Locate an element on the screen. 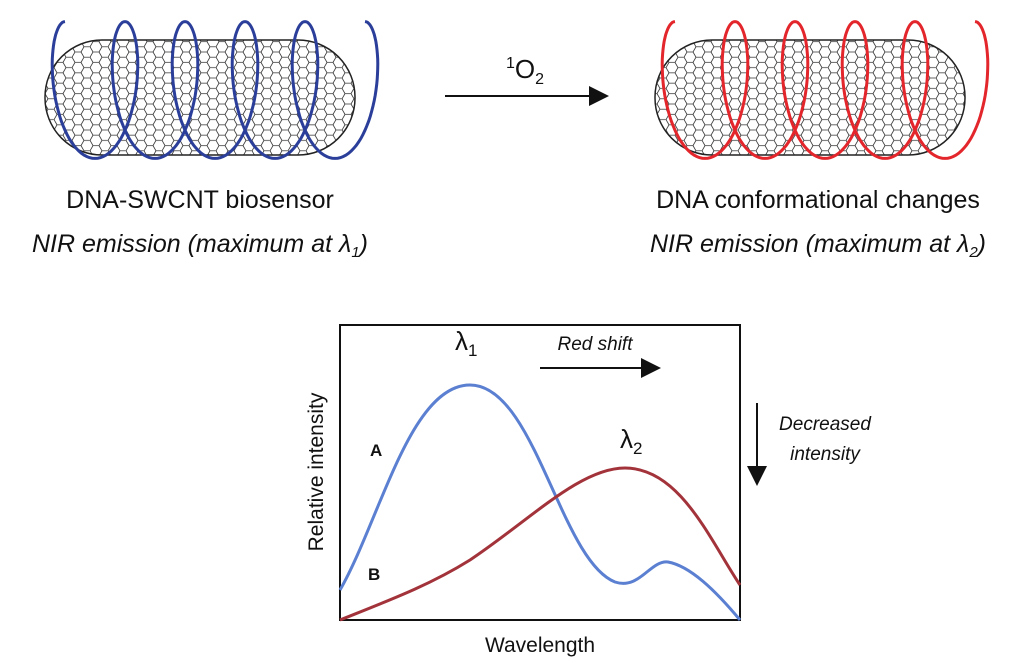 This screenshot has width=1029, height=663. y-label: Relative intensity is located at coordinates (316, 471).